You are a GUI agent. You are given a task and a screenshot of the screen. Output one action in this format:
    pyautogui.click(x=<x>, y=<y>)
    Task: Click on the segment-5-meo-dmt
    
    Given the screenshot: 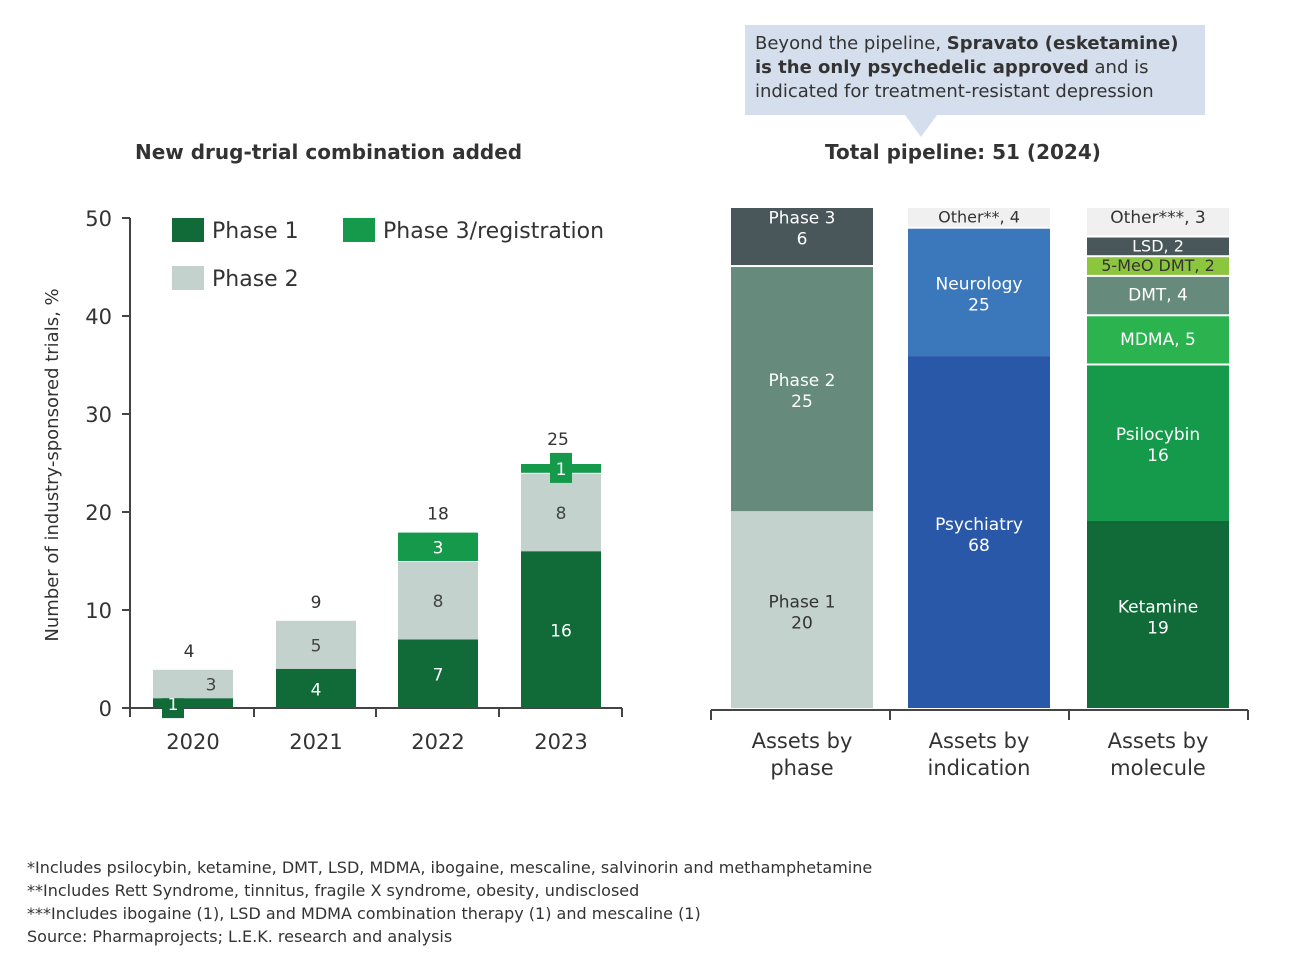 What is the action you would take?
    pyautogui.click(x=1158, y=266)
    